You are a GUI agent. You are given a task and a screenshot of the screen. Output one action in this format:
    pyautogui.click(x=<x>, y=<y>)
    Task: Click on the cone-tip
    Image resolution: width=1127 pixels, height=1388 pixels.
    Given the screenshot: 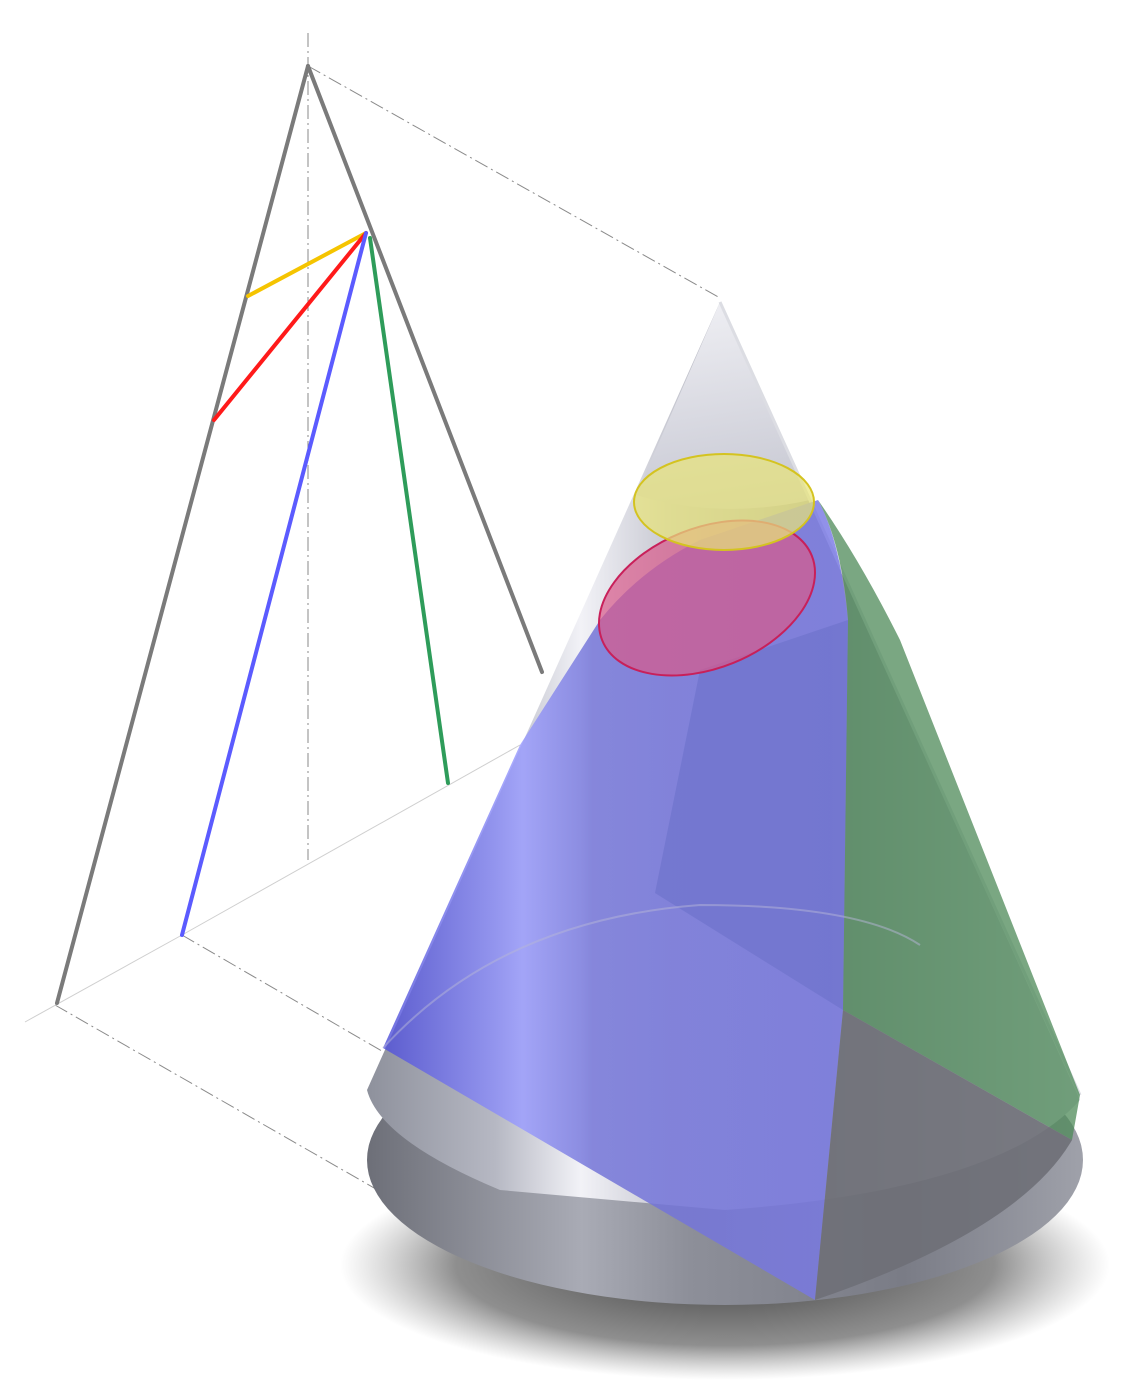 What is the action you would take?
    pyautogui.click(x=723, y=405)
    